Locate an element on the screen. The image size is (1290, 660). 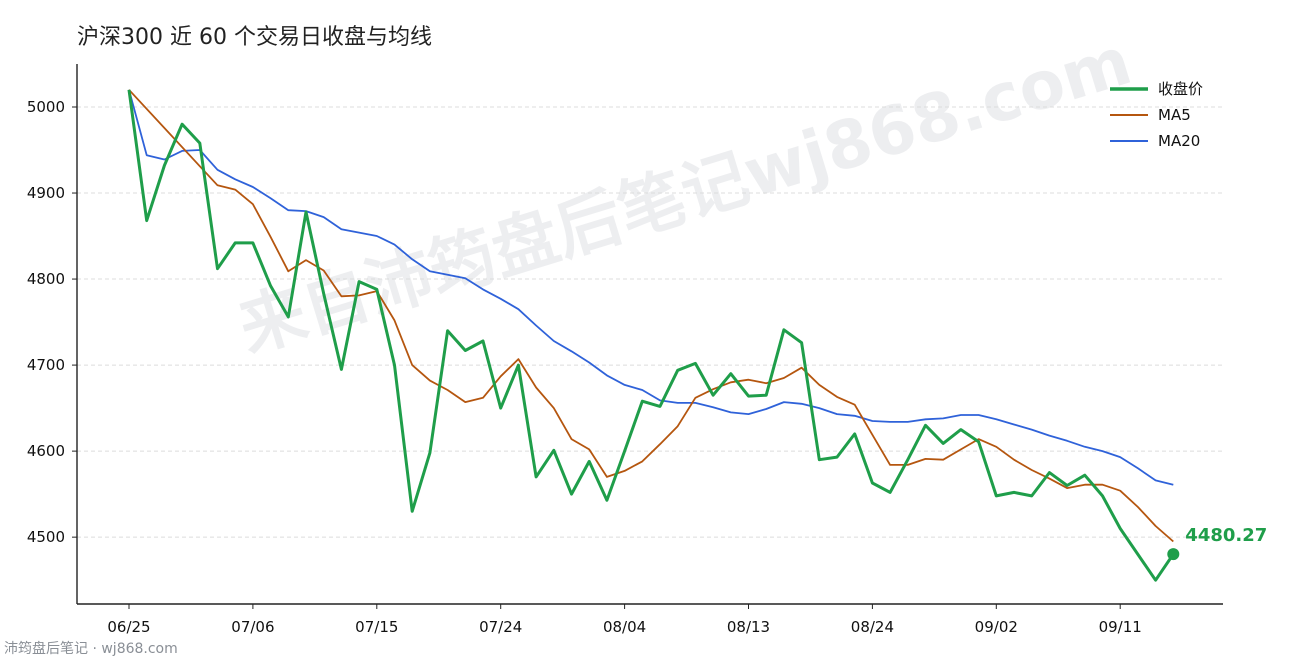
x-tick-label-09/11: 09/11 is located at coordinates (1120, 627).